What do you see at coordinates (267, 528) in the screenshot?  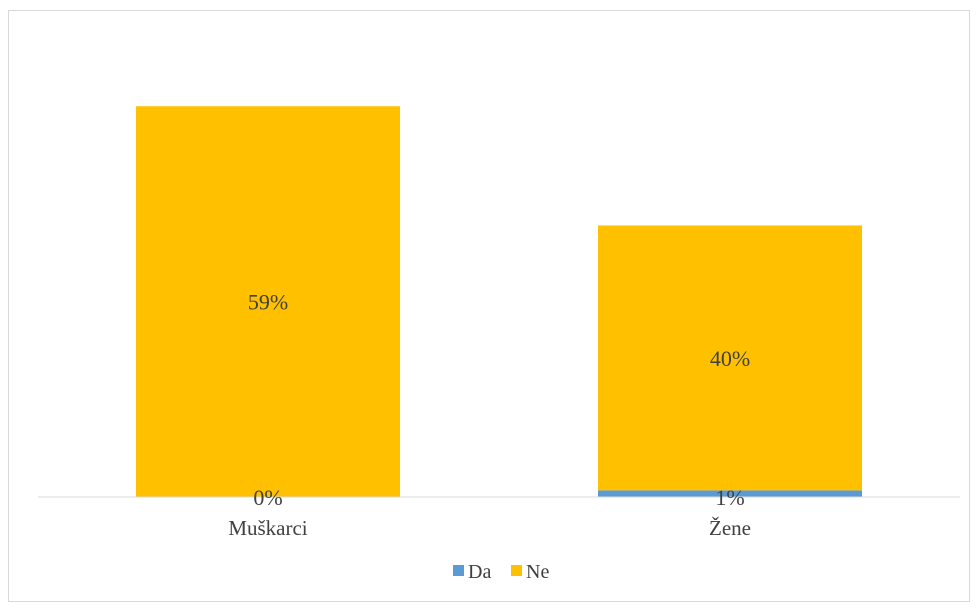 I see `x-tick-label-0: Muškarci` at bounding box center [267, 528].